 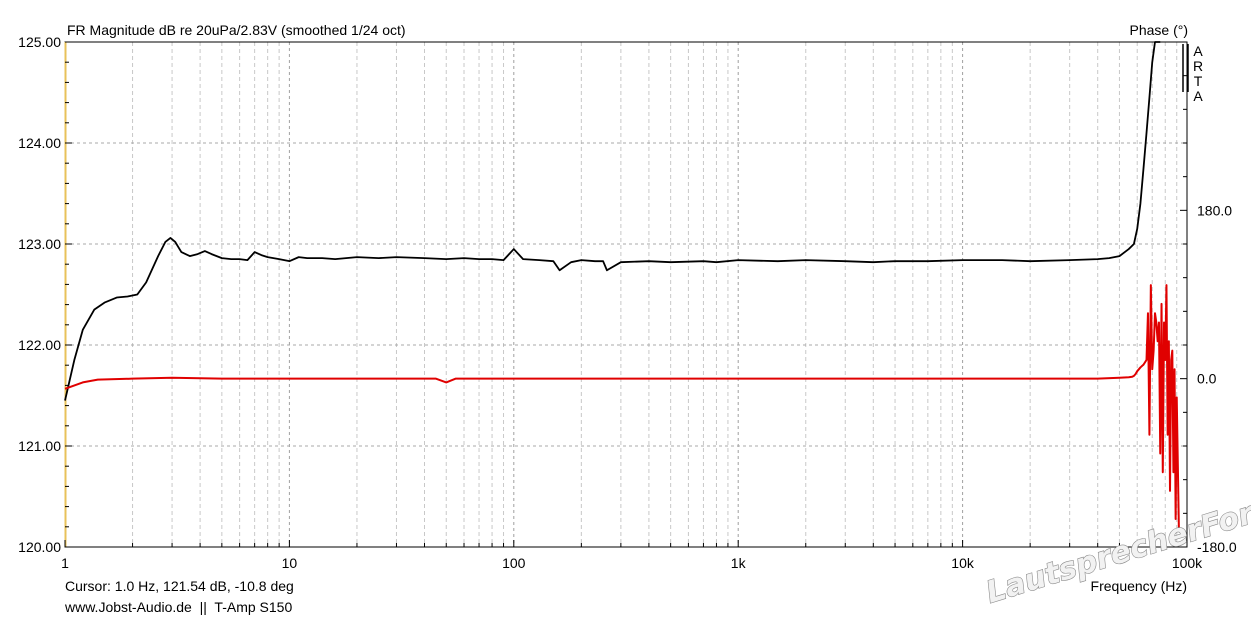 What do you see at coordinates (1217, 547) in the screenshot?
I see `y2-tick-label: -180.0` at bounding box center [1217, 547].